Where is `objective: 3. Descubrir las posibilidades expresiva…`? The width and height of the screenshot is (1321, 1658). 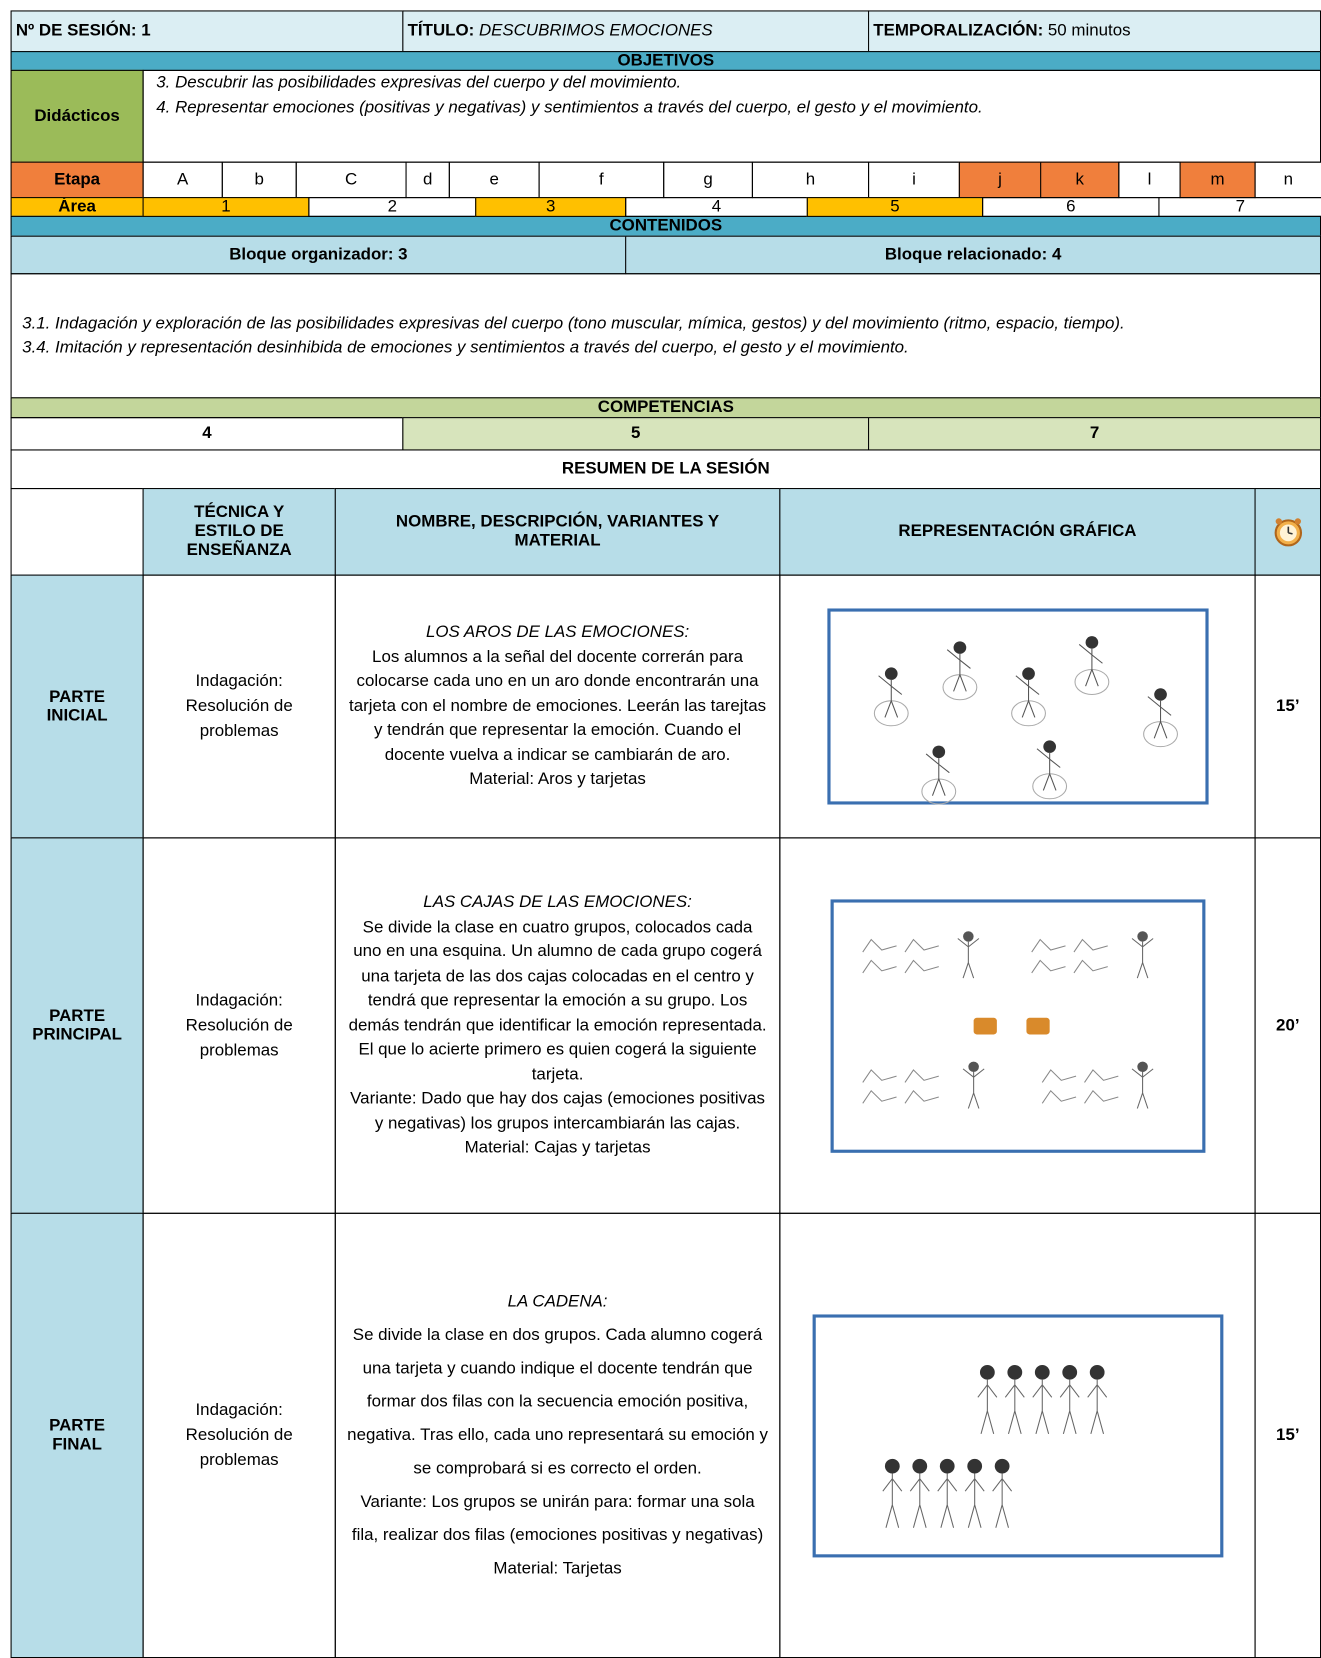 objective: 3. Descubrir las posibilidades expresiva… is located at coordinates (419, 83).